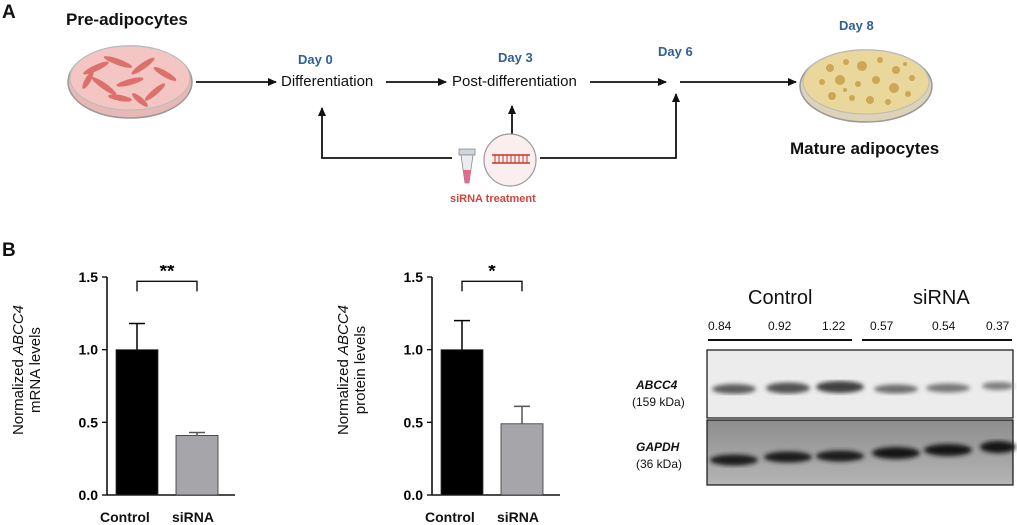 The width and height of the screenshot is (1017, 525). I want to click on abcc4-blot-band, so click(860, 384).